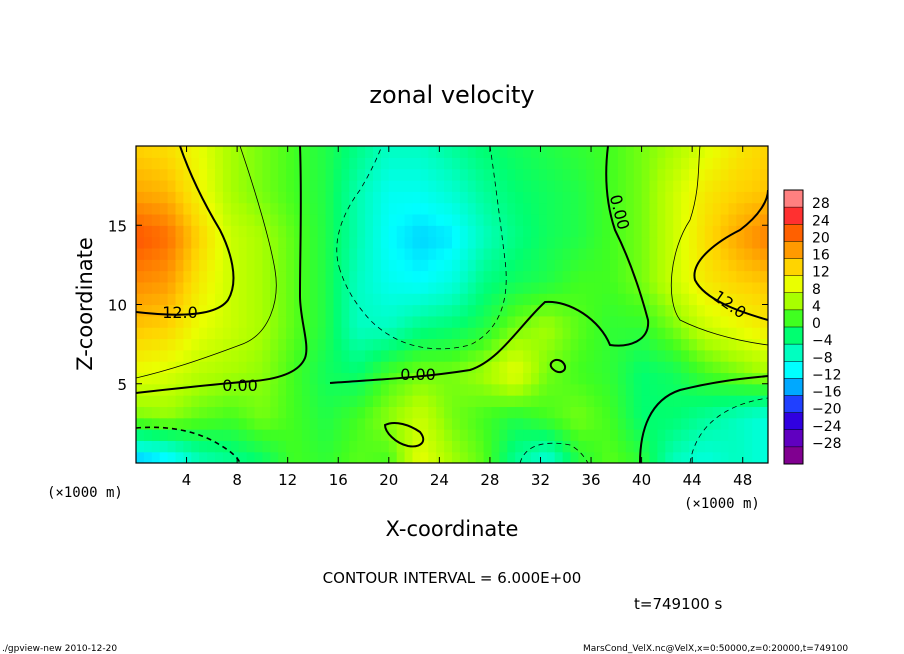  I want to click on contour-line-thin-left, so click(206, 262).